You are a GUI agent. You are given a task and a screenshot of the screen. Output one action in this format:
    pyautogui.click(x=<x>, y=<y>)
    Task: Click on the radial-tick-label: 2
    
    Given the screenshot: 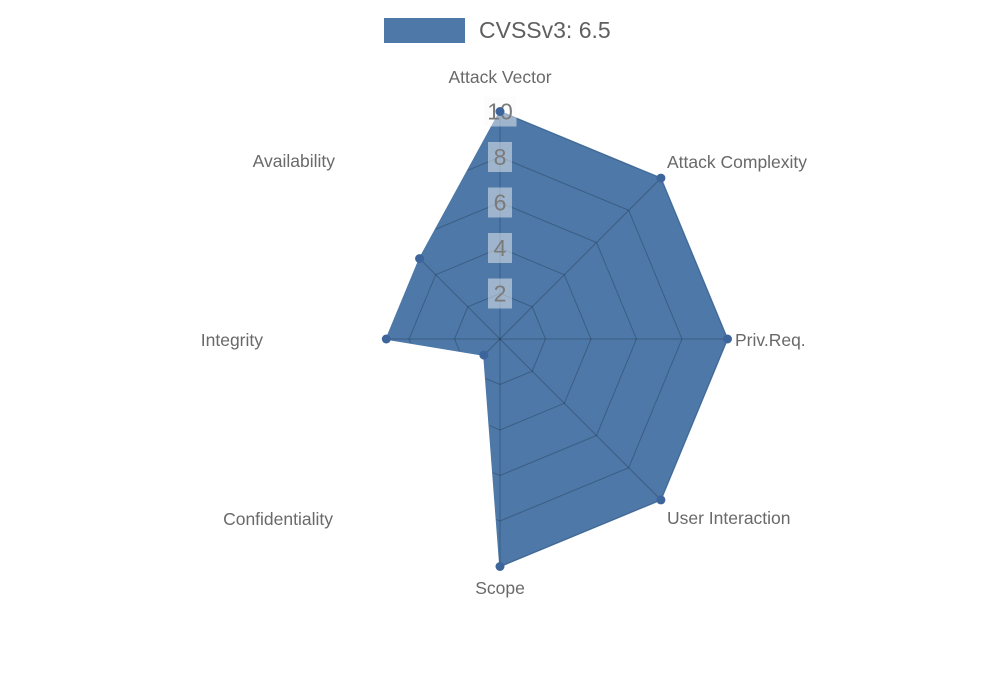 What is the action you would take?
    pyautogui.click(x=500, y=294)
    